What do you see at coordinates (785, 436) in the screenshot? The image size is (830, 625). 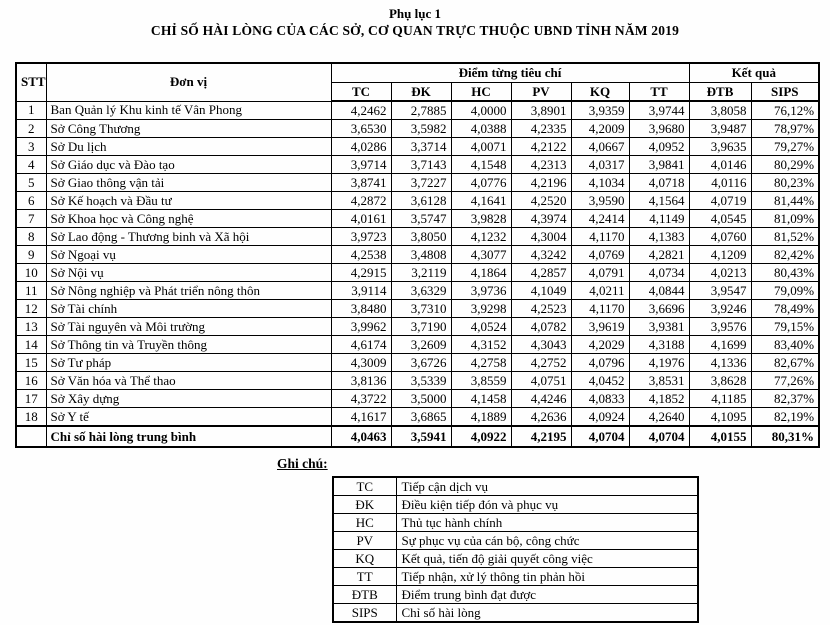 I see `summary-sips-value: 80,31%` at bounding box center [785, 436].